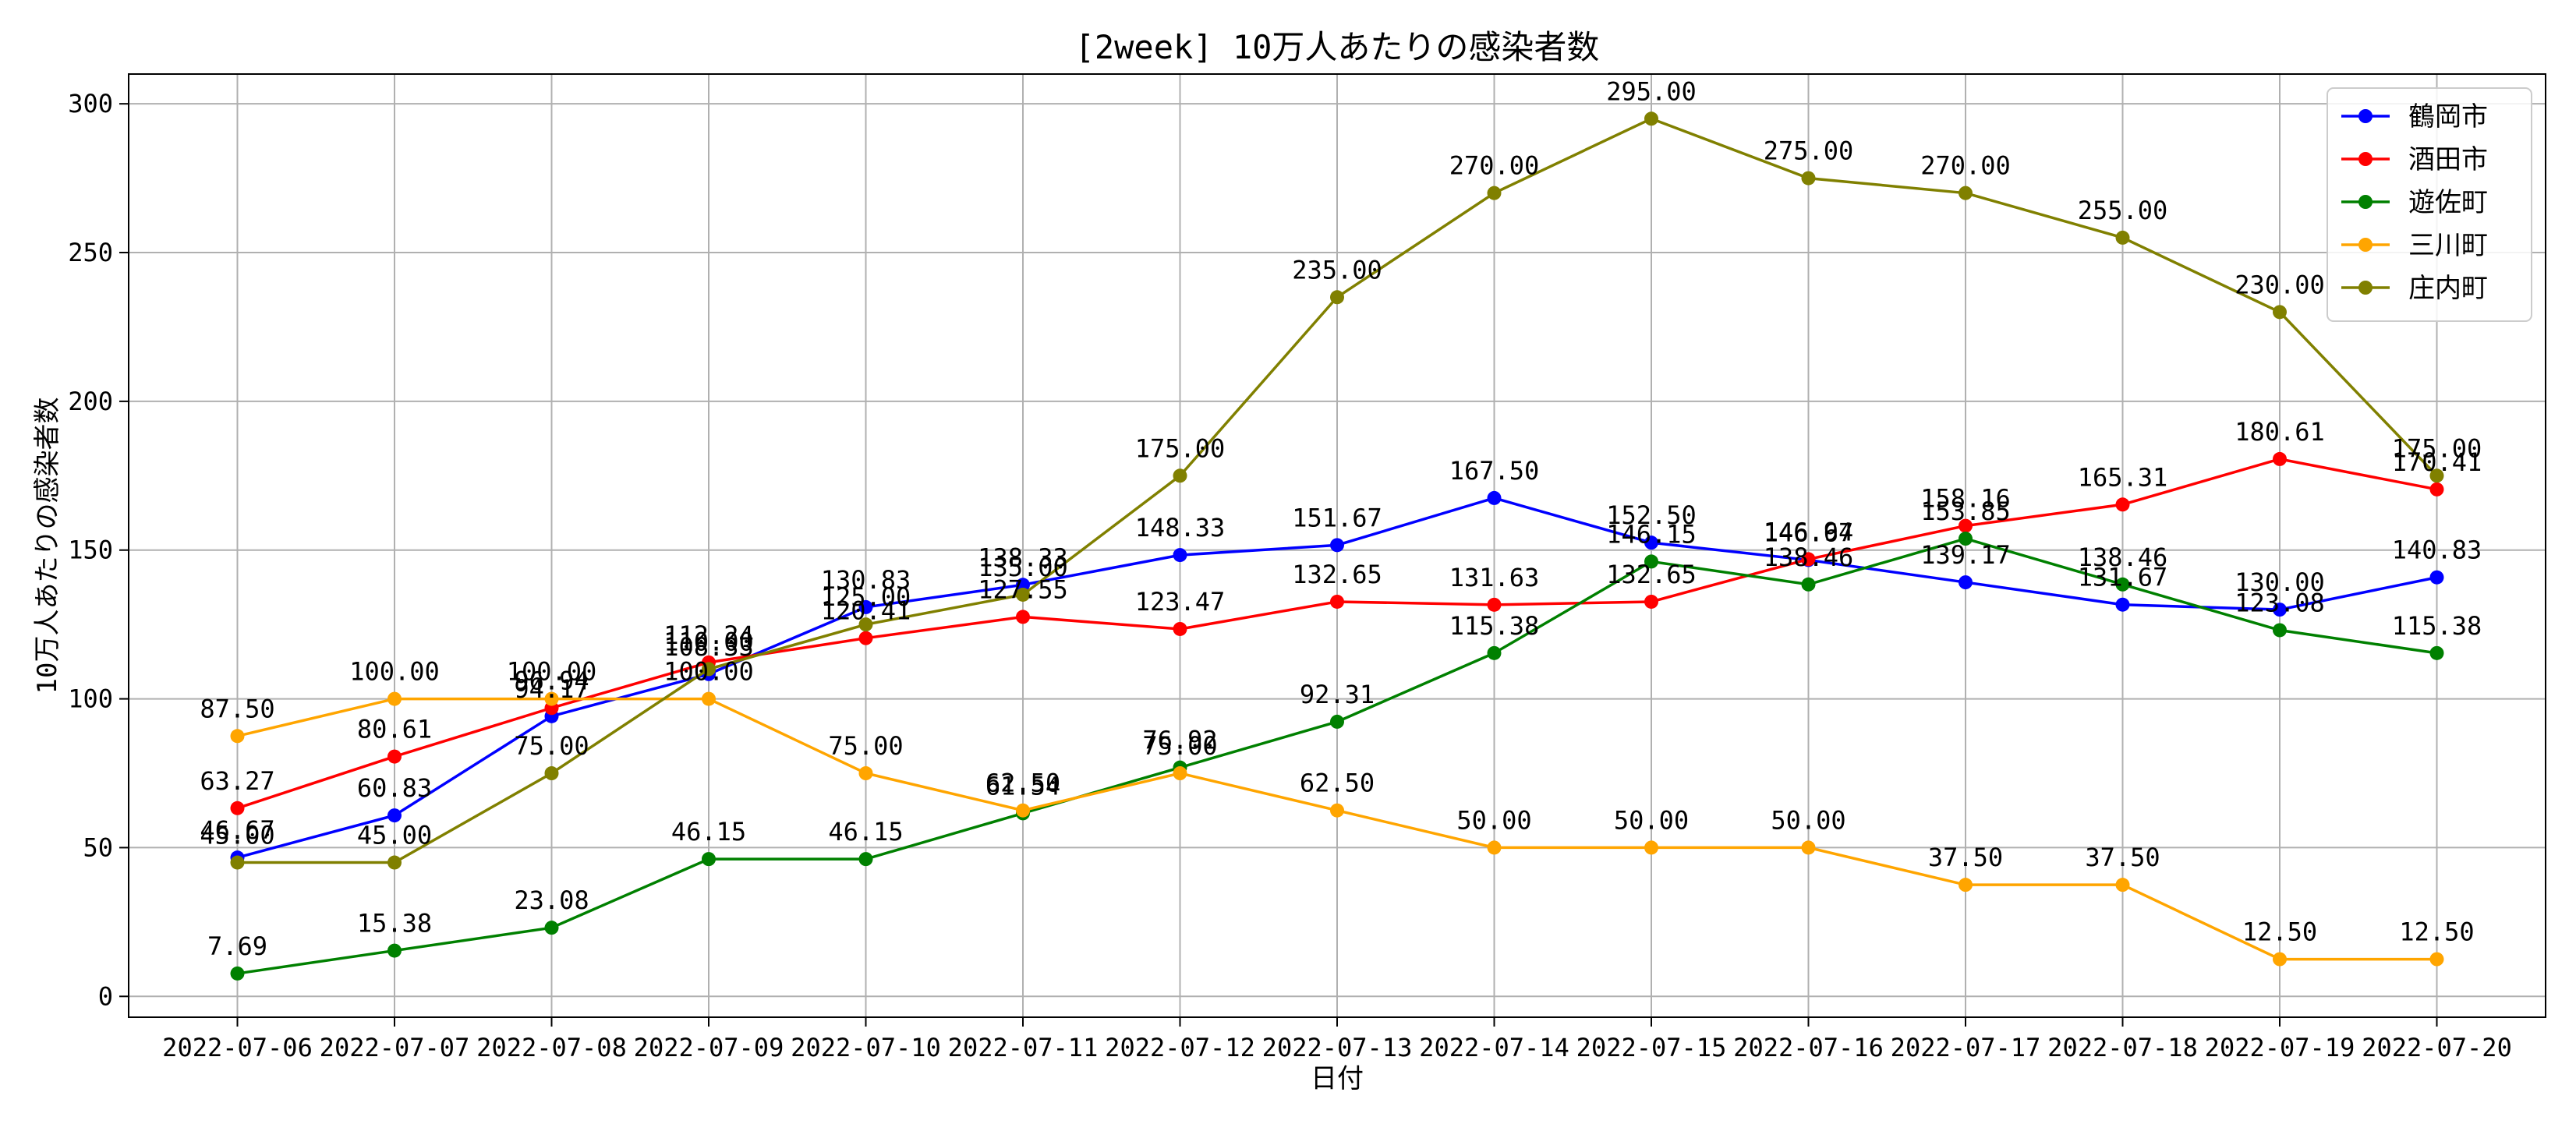 Image resolution: width=2576 pixels, height=1124 pixels. Describe the element at coordinates (1809, 151) in the screenshot. I see `data-label: 275.00` at that location.